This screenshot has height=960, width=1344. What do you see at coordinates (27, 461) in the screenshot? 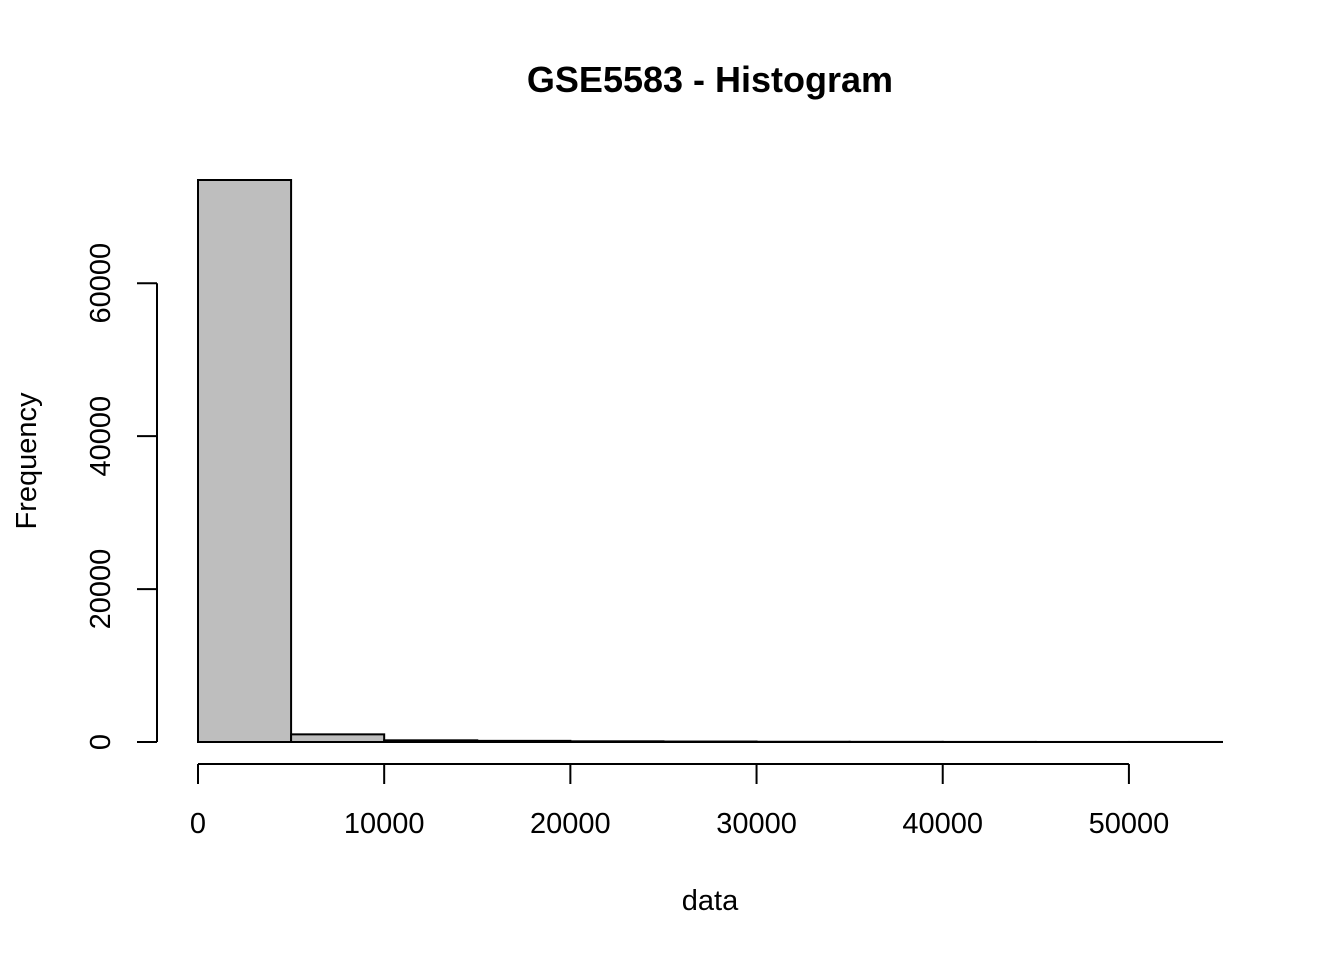
I see `y-axis-title: Frequency` at bounding box center [27, 461].